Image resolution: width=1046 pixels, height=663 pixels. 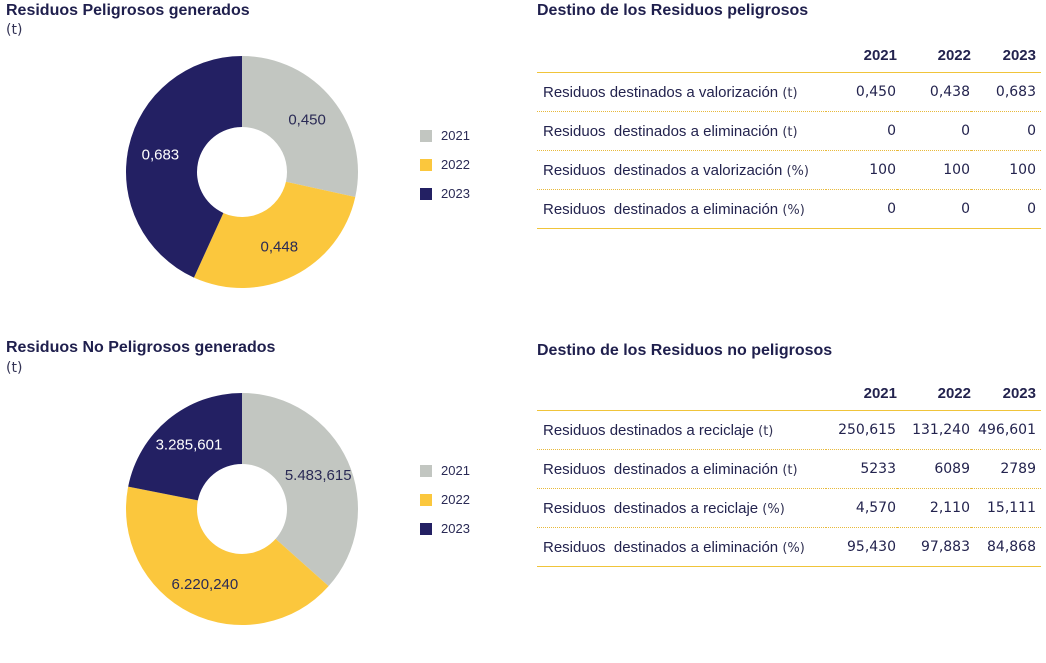 What do you see at coordinates (189, 445) in the screenshot?
I see `donut-value-label: 3.285,601` at bounding box center [189, 445].